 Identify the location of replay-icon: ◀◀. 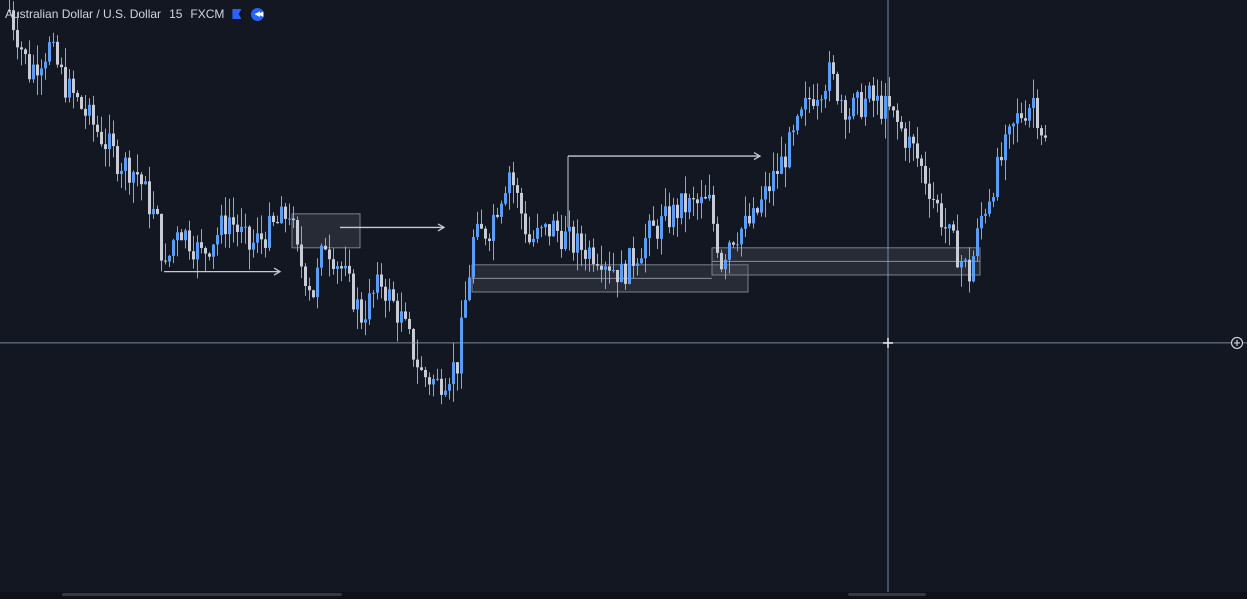
(258, 14).